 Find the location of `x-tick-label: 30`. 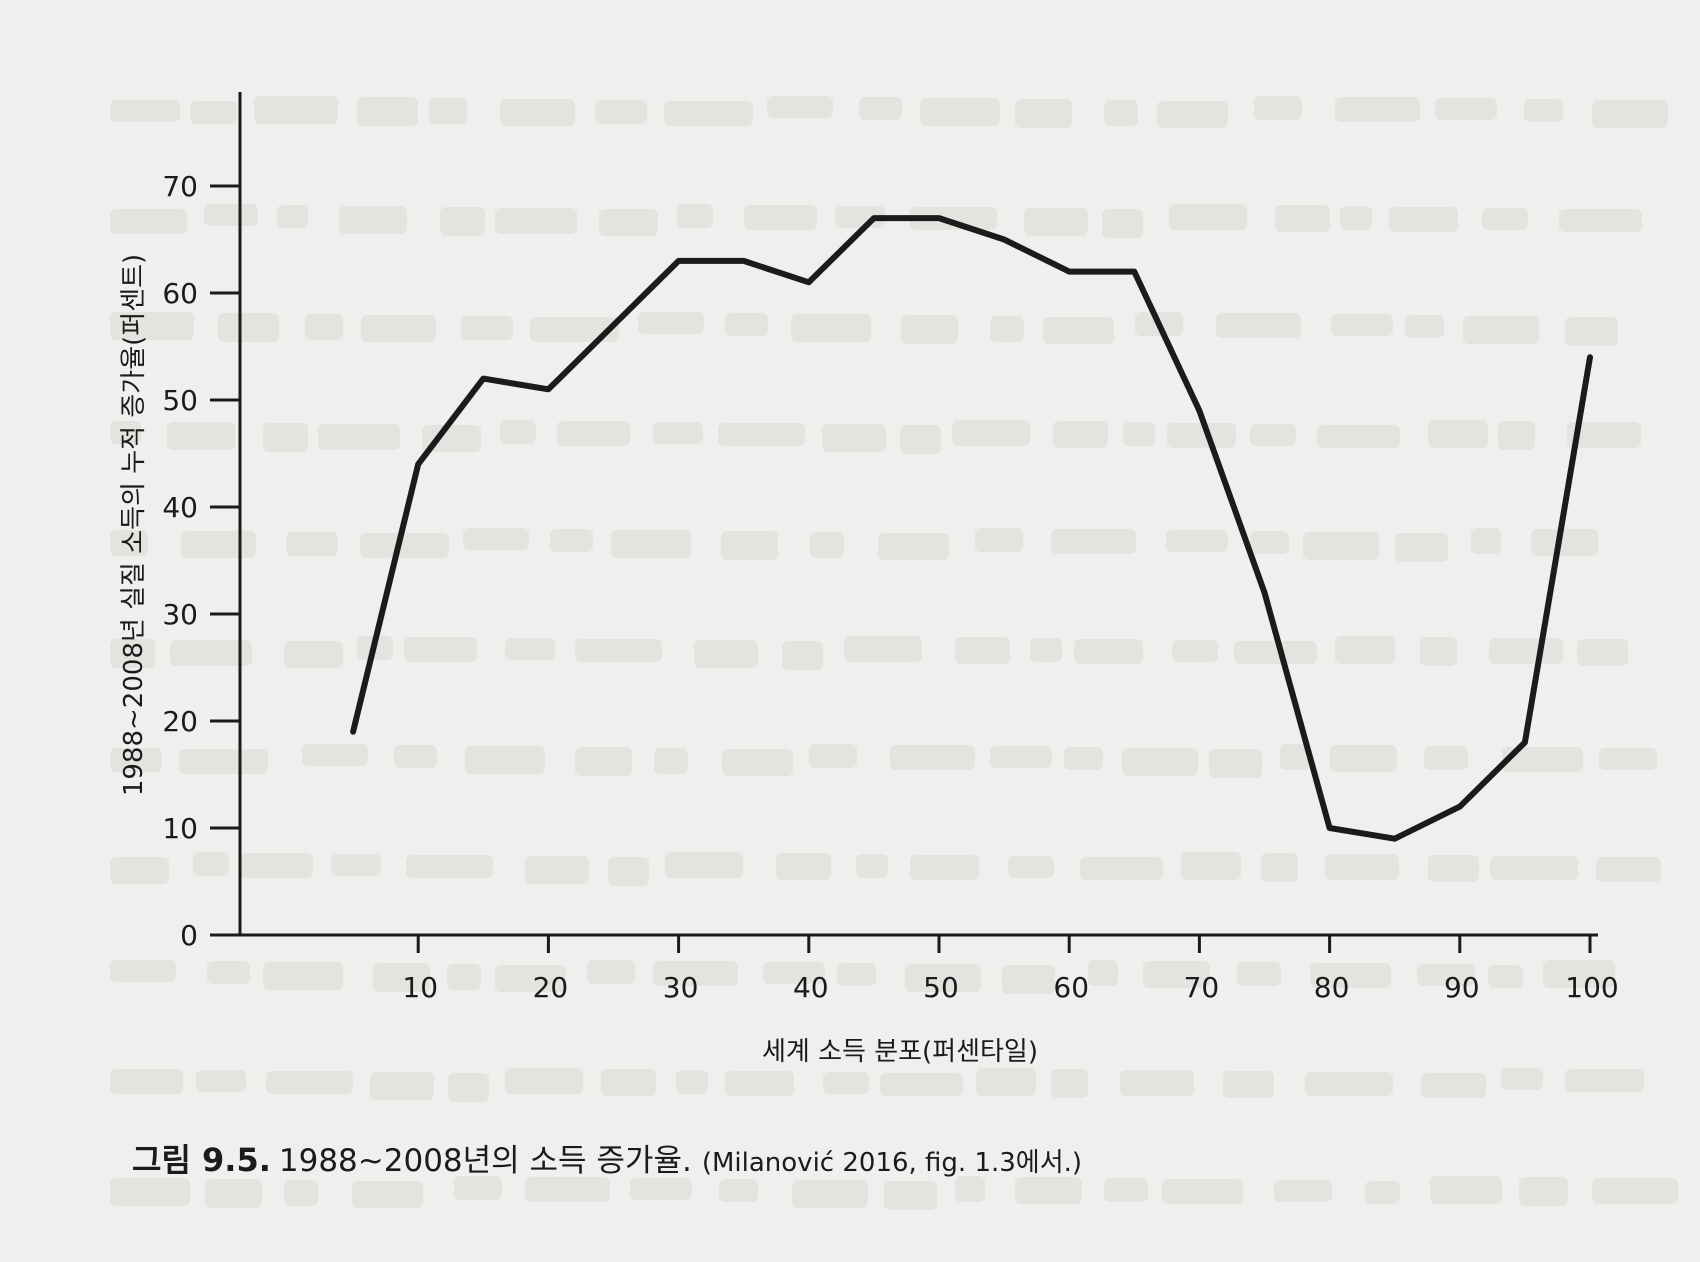

x-tick-label: 30 is located at coordinates (681, 987).